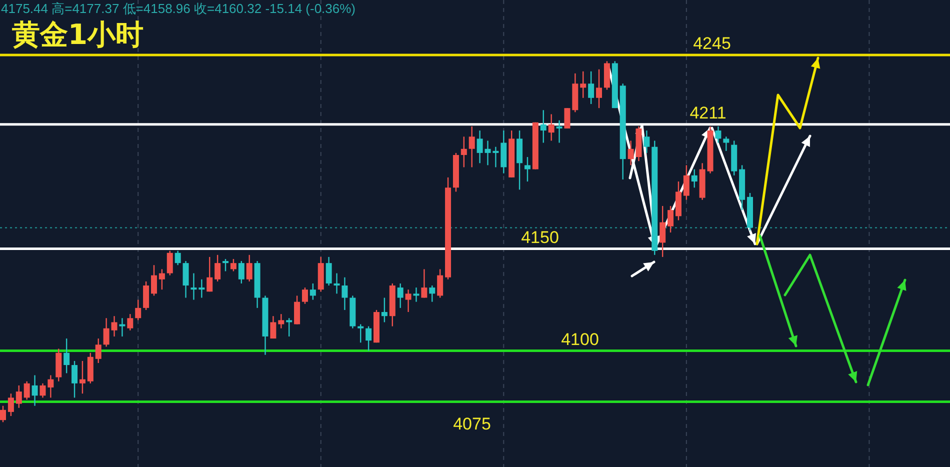  Describe the element at coordinates (708, 112) in the screenshot. I see `ref-line-label: 4211` at that location.